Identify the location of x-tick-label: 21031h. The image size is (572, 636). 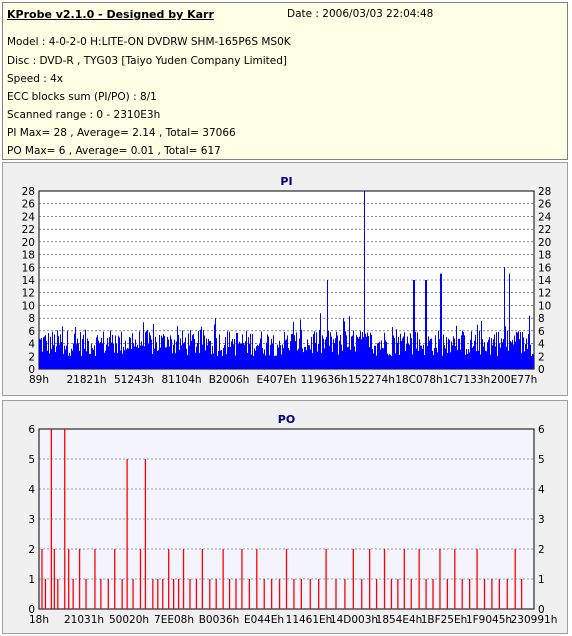
(84, 620).